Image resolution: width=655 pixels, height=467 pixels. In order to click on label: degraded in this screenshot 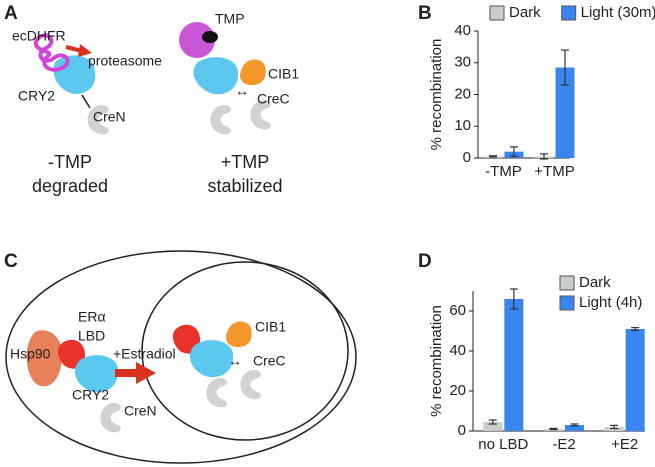, I will do `click(70, 186)`.